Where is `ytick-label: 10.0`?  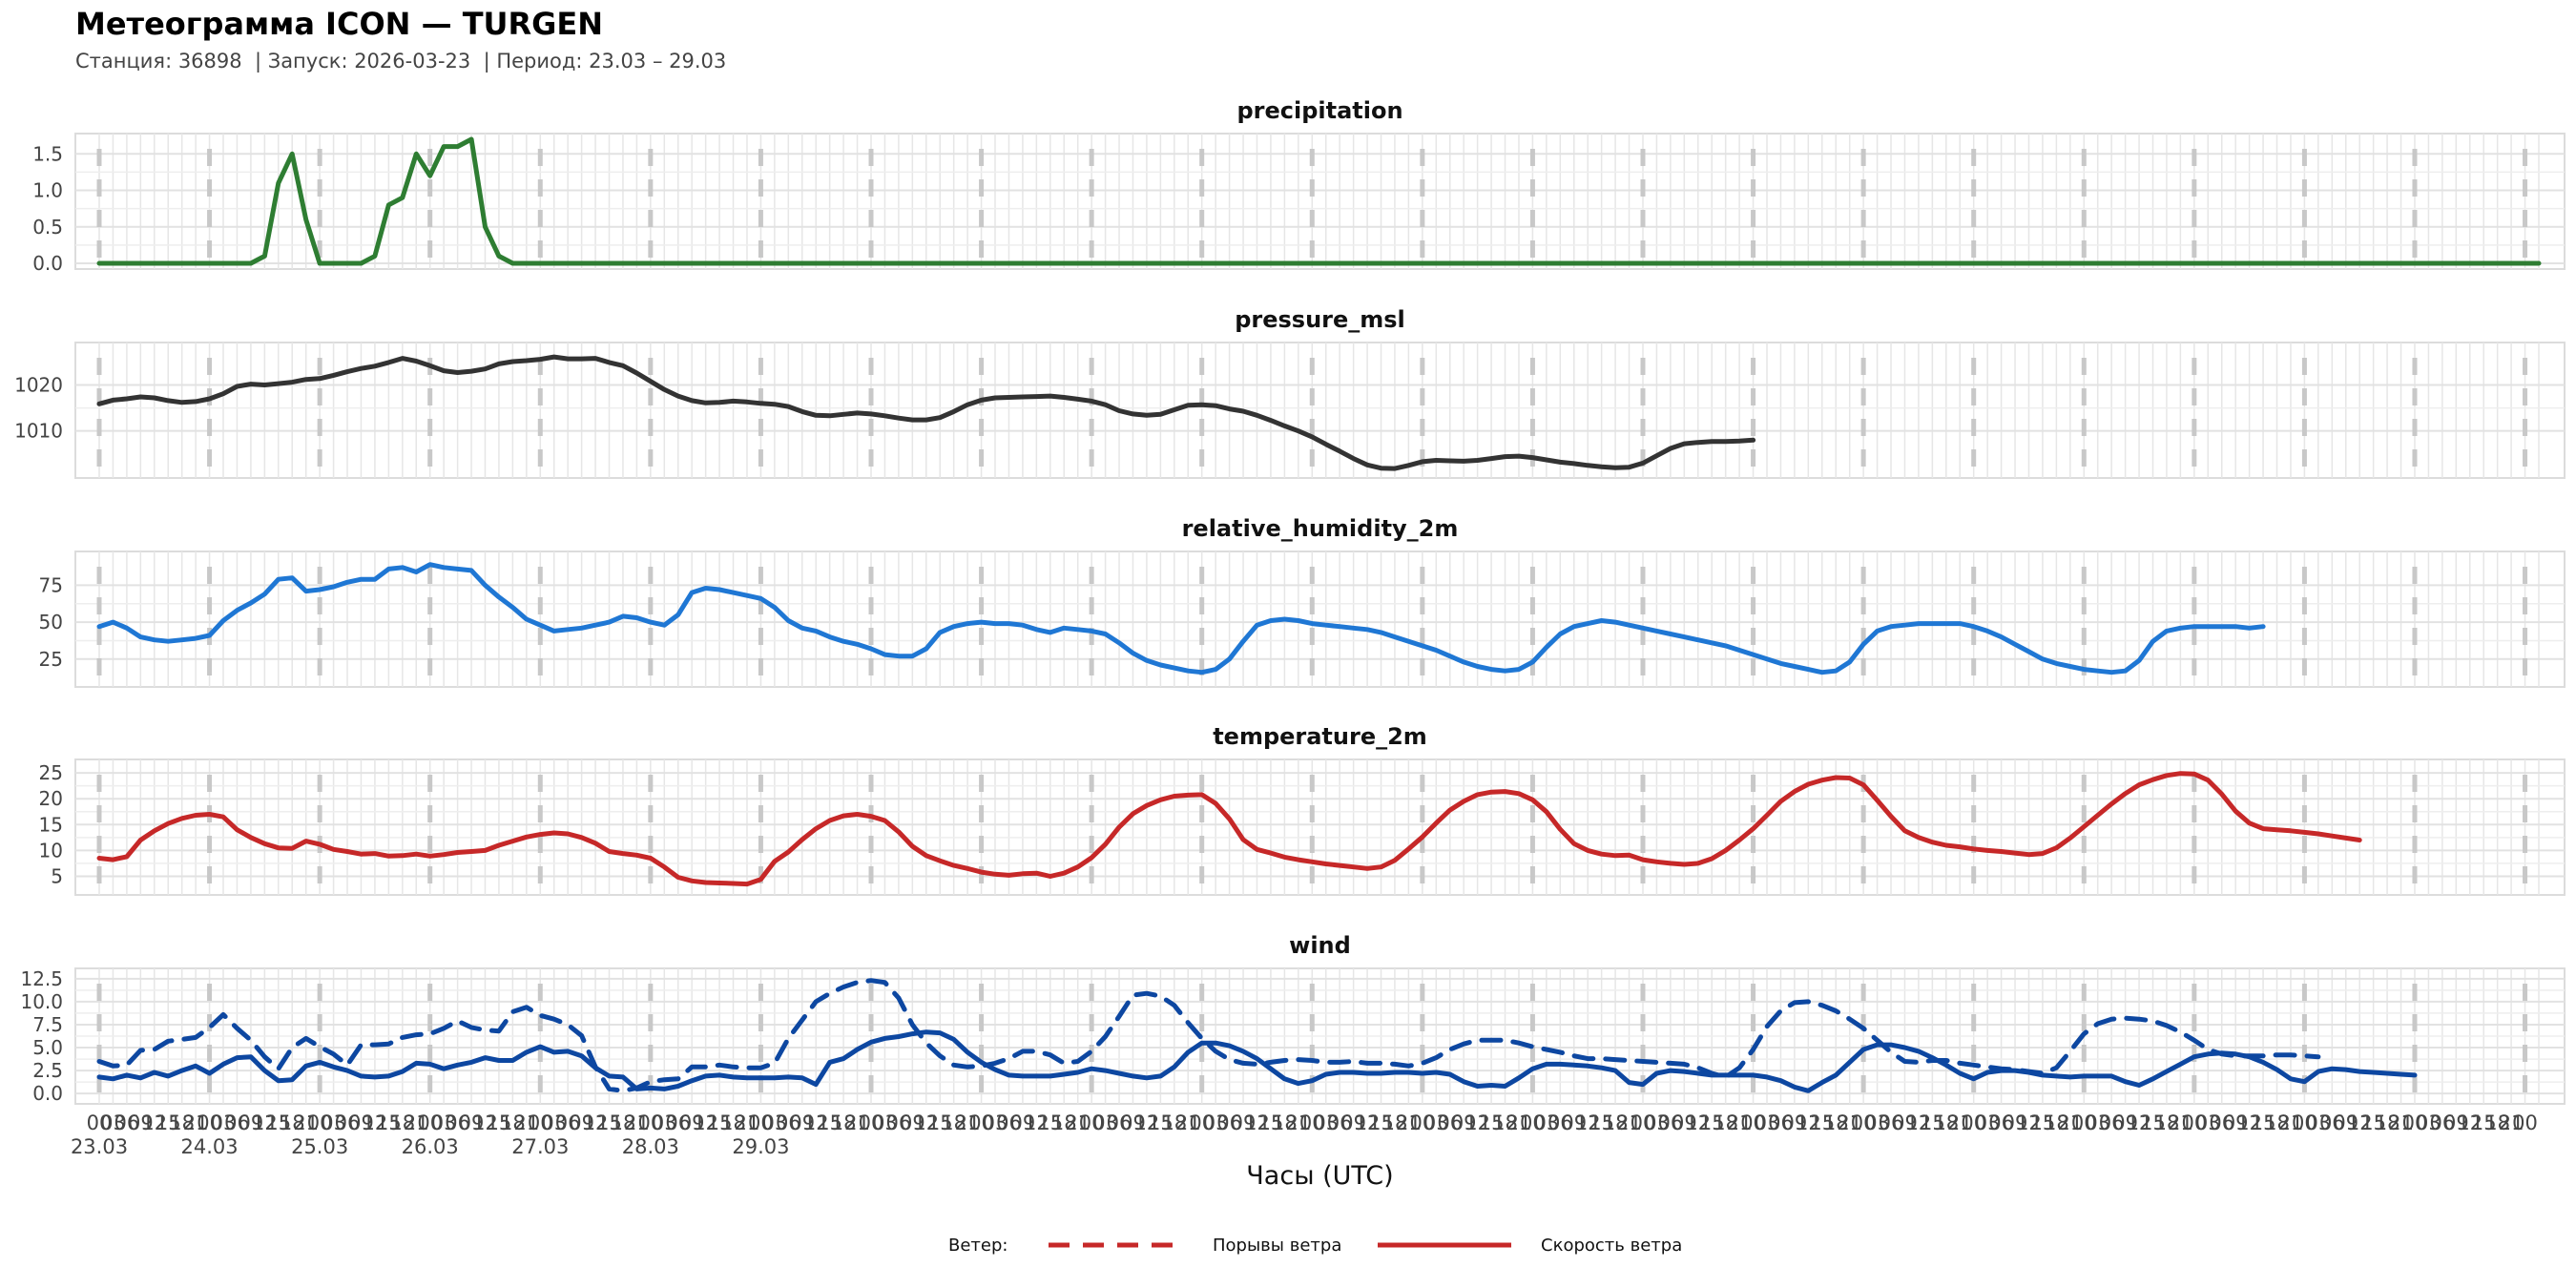 ytick-label: 10.0 is located at coordinates (41, 1001).